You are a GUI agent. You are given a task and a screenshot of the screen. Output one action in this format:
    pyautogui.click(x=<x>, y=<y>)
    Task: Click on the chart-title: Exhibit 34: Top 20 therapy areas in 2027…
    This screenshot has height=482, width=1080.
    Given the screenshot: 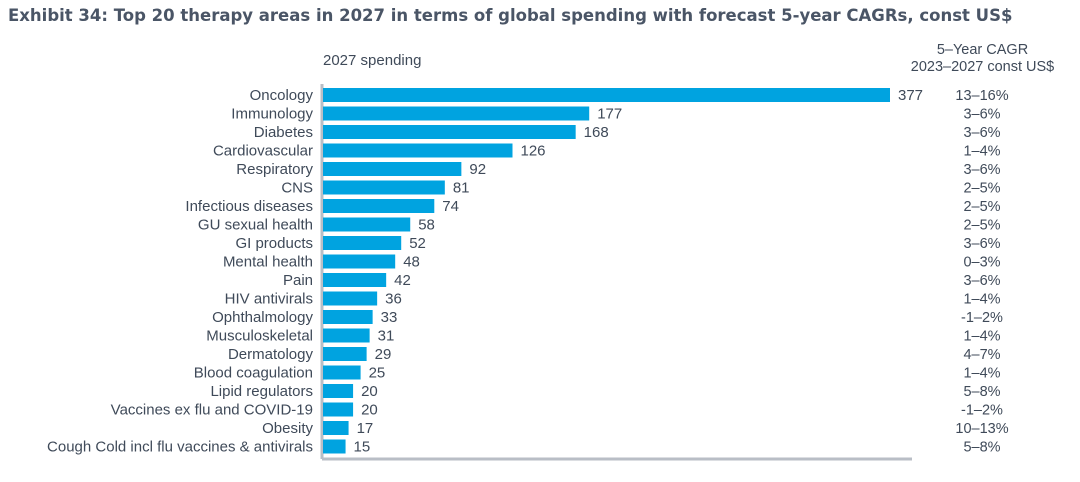 What is the action you would take?
    pyautogui.click(x=510, y=15)
    